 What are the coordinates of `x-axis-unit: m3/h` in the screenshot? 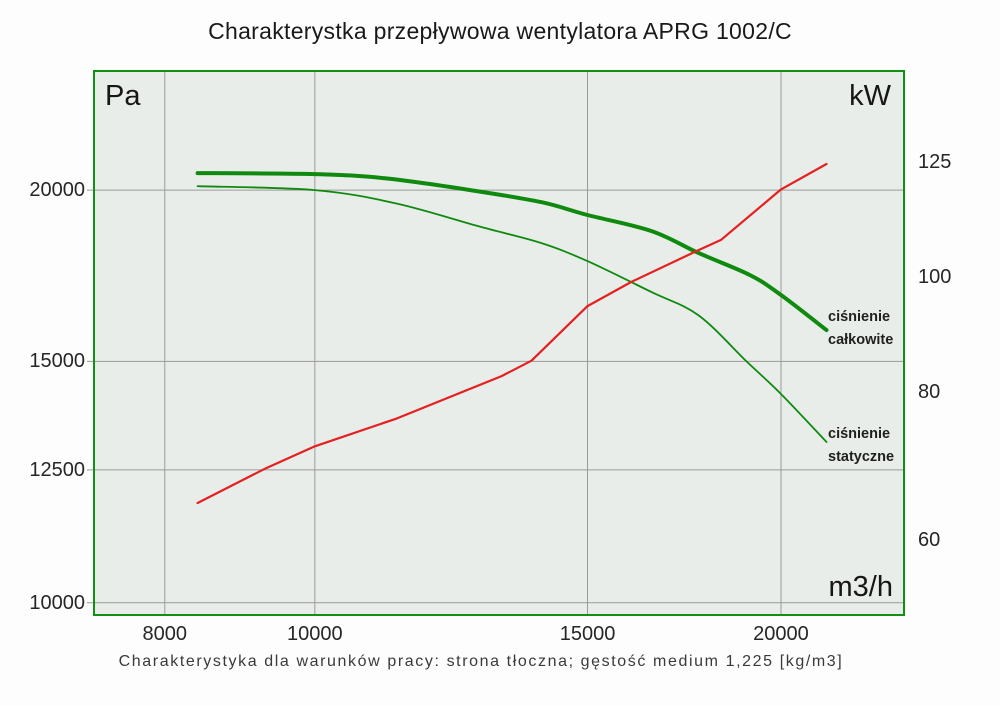 It's located at (860, 587).